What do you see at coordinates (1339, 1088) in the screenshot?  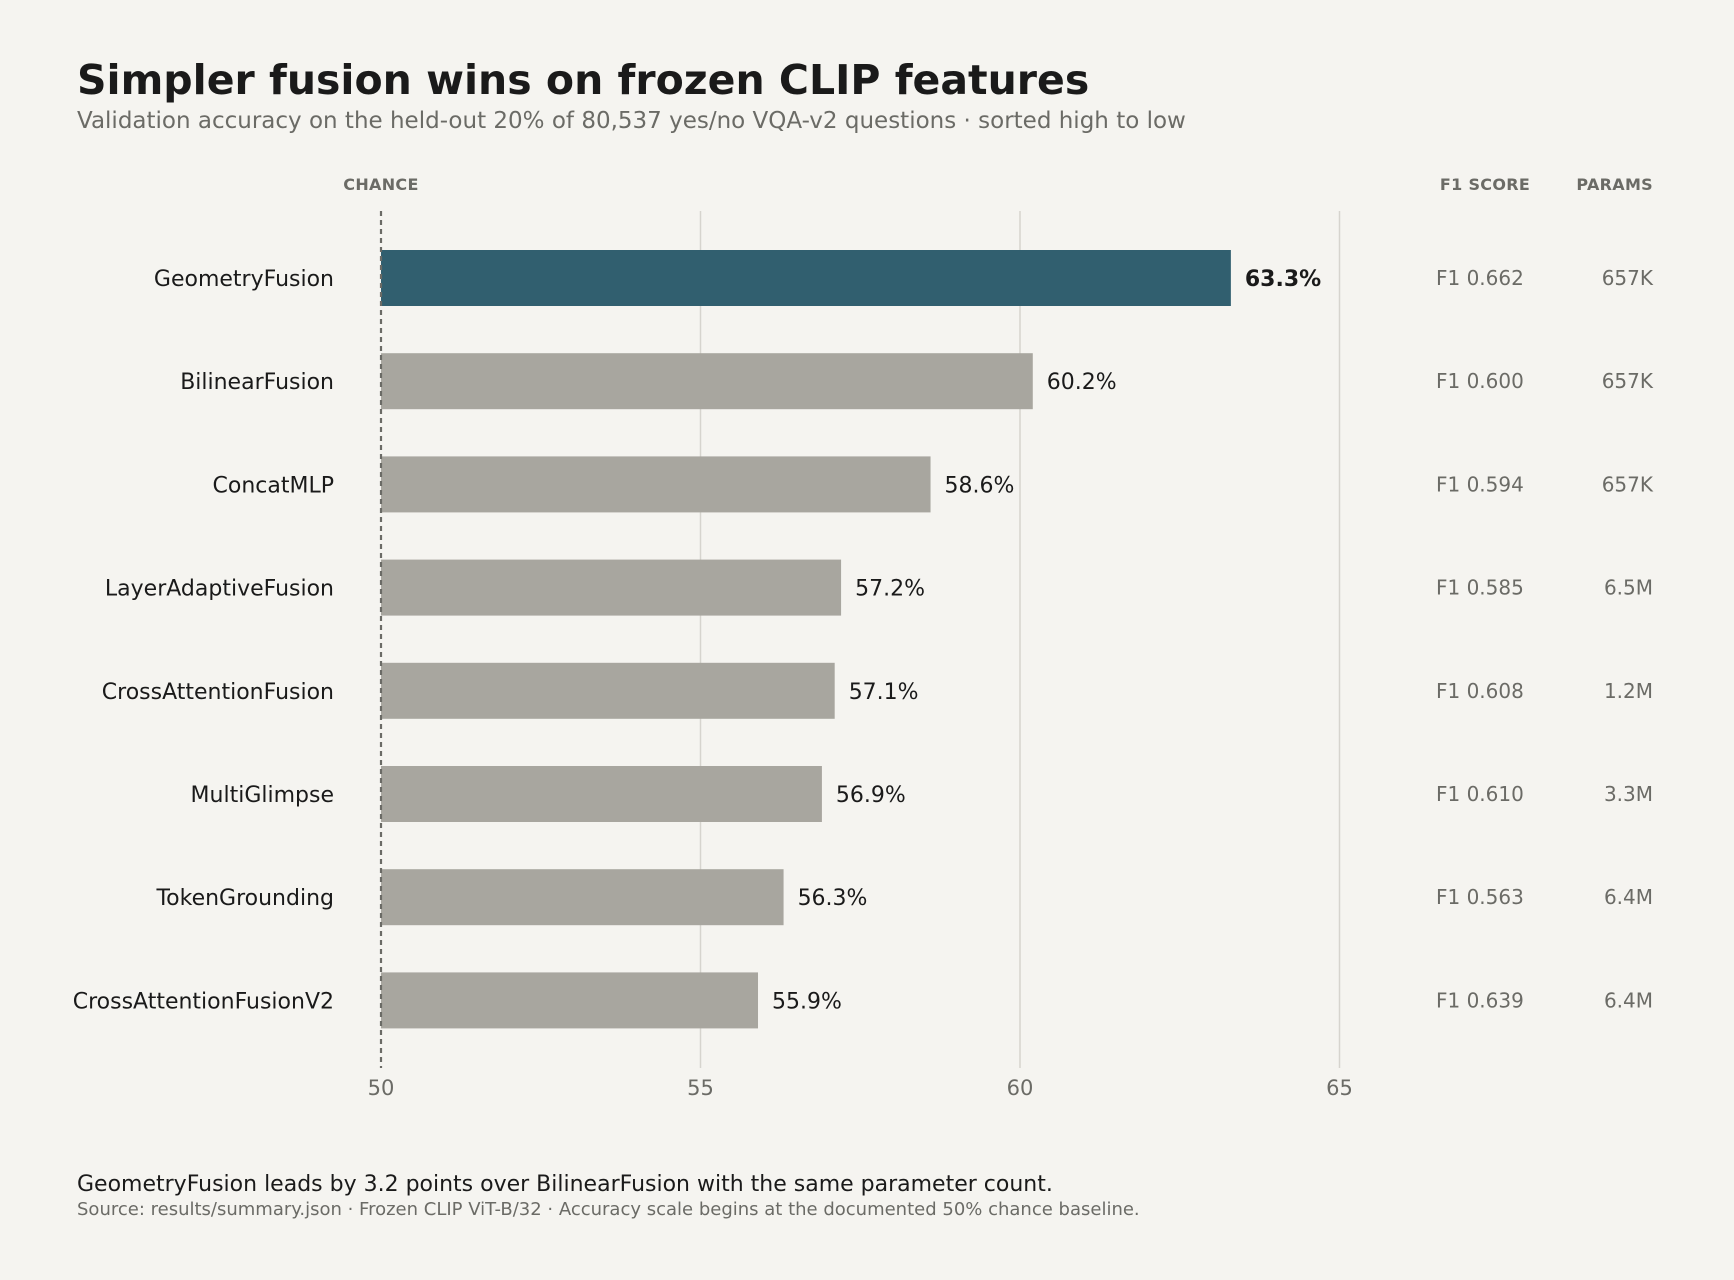 I see `x-tick-label: 65` at bounding box center [1339, 1088].